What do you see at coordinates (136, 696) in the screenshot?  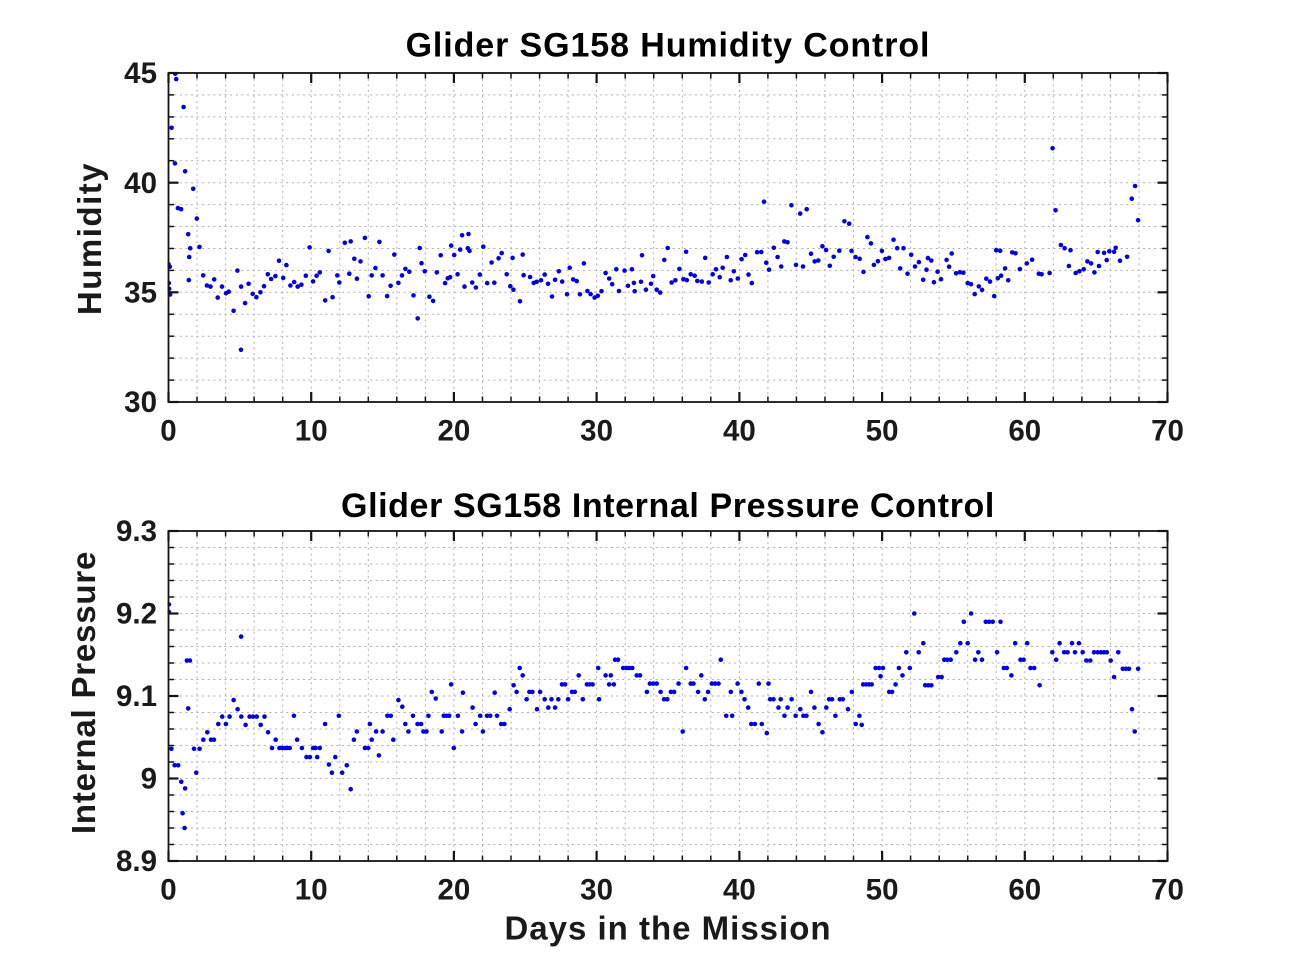 I see `svg-text: 9.1` at bounding box center [136, 696].